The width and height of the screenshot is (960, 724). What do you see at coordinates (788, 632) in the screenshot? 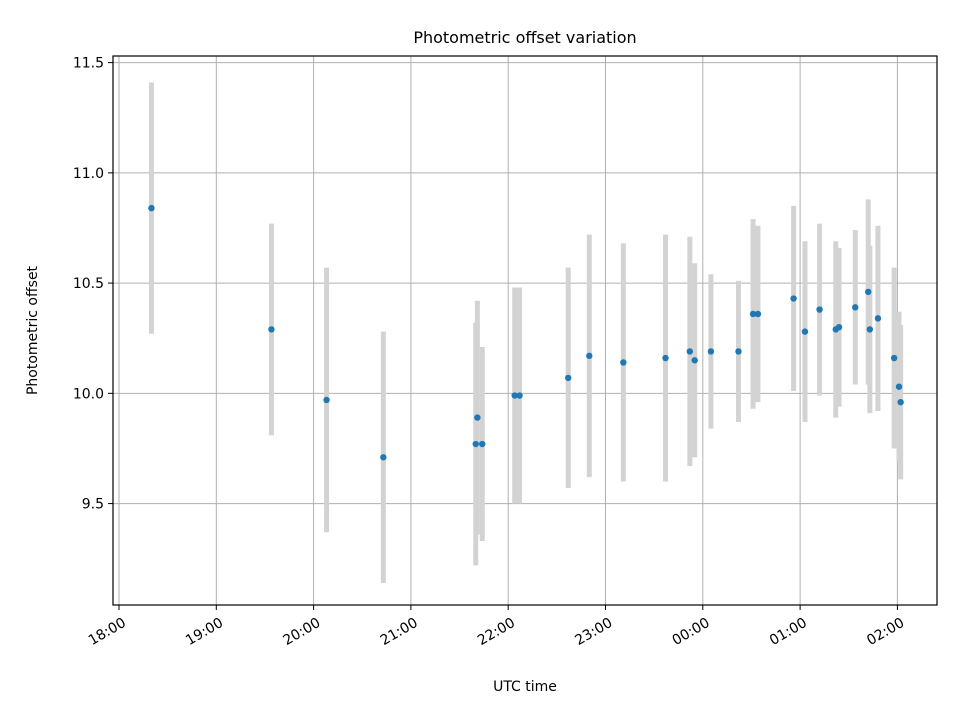
I see `x-tick-label: 01:00` at bounding box center [788, 632].